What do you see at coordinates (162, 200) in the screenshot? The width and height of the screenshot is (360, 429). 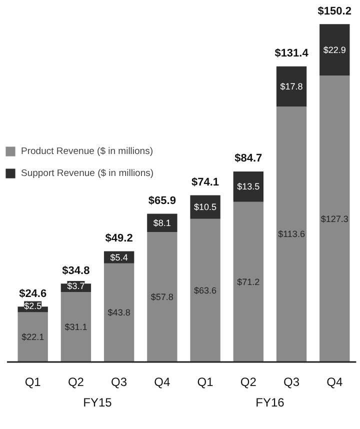 I see `total-label: $65.9` at bounding box center [162, 200].